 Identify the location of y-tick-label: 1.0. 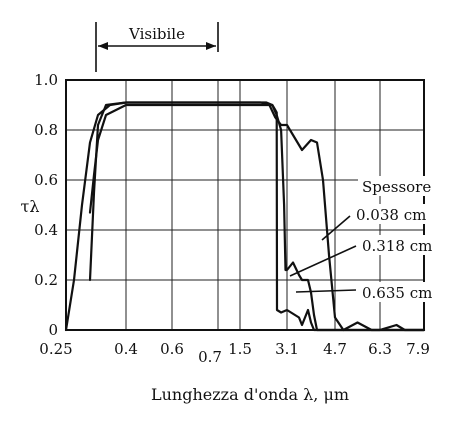
(46, 80).